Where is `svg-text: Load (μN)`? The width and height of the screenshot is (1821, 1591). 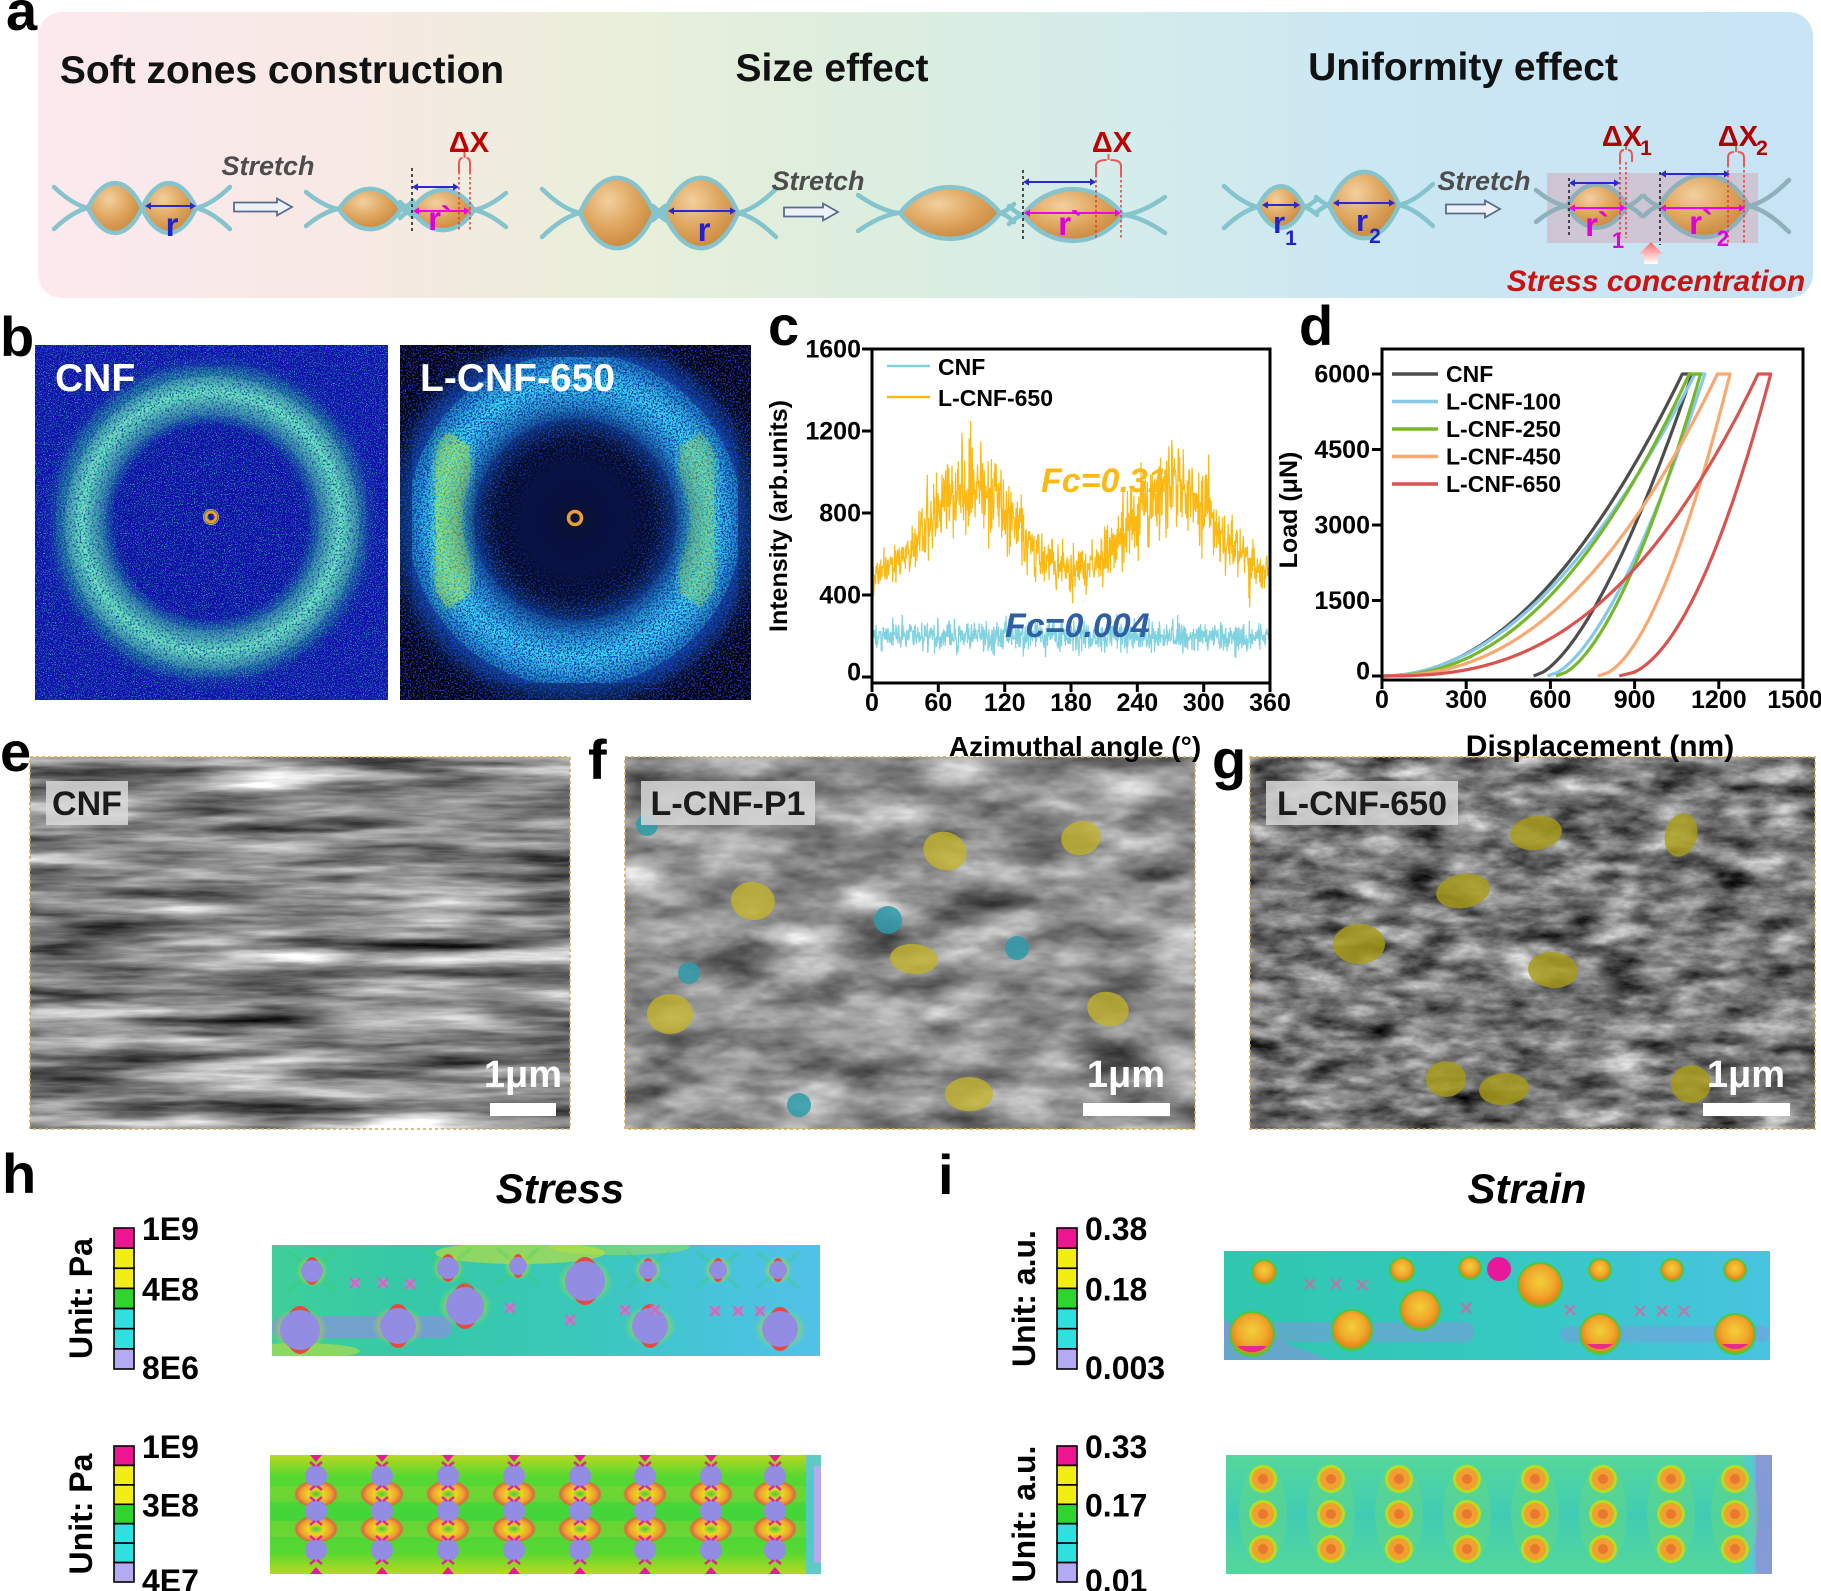
svg-text: Load (μN) is located at coordinates (1289, 510).